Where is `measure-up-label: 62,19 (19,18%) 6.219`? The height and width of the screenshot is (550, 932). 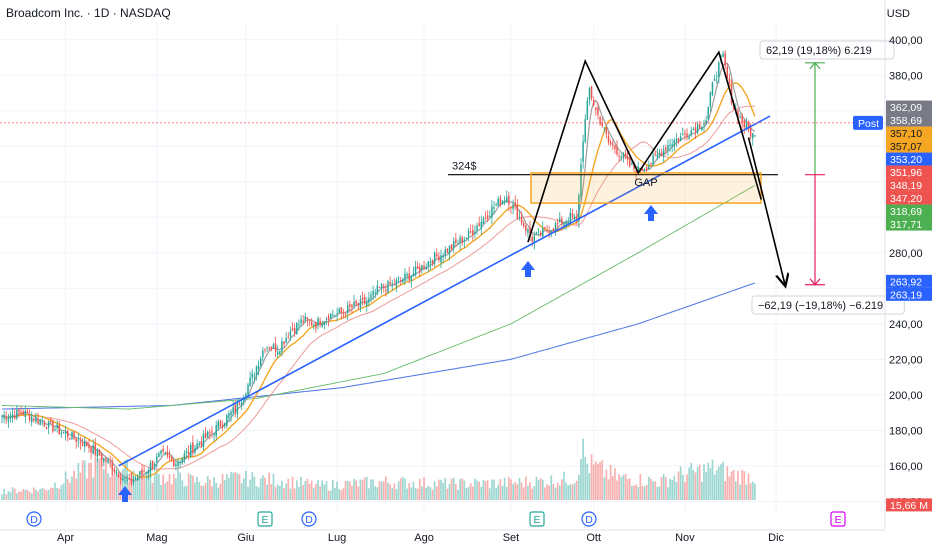
measure-up-label: 62,19 (19,18%) 6.219 is located at coordinates (819, 51).